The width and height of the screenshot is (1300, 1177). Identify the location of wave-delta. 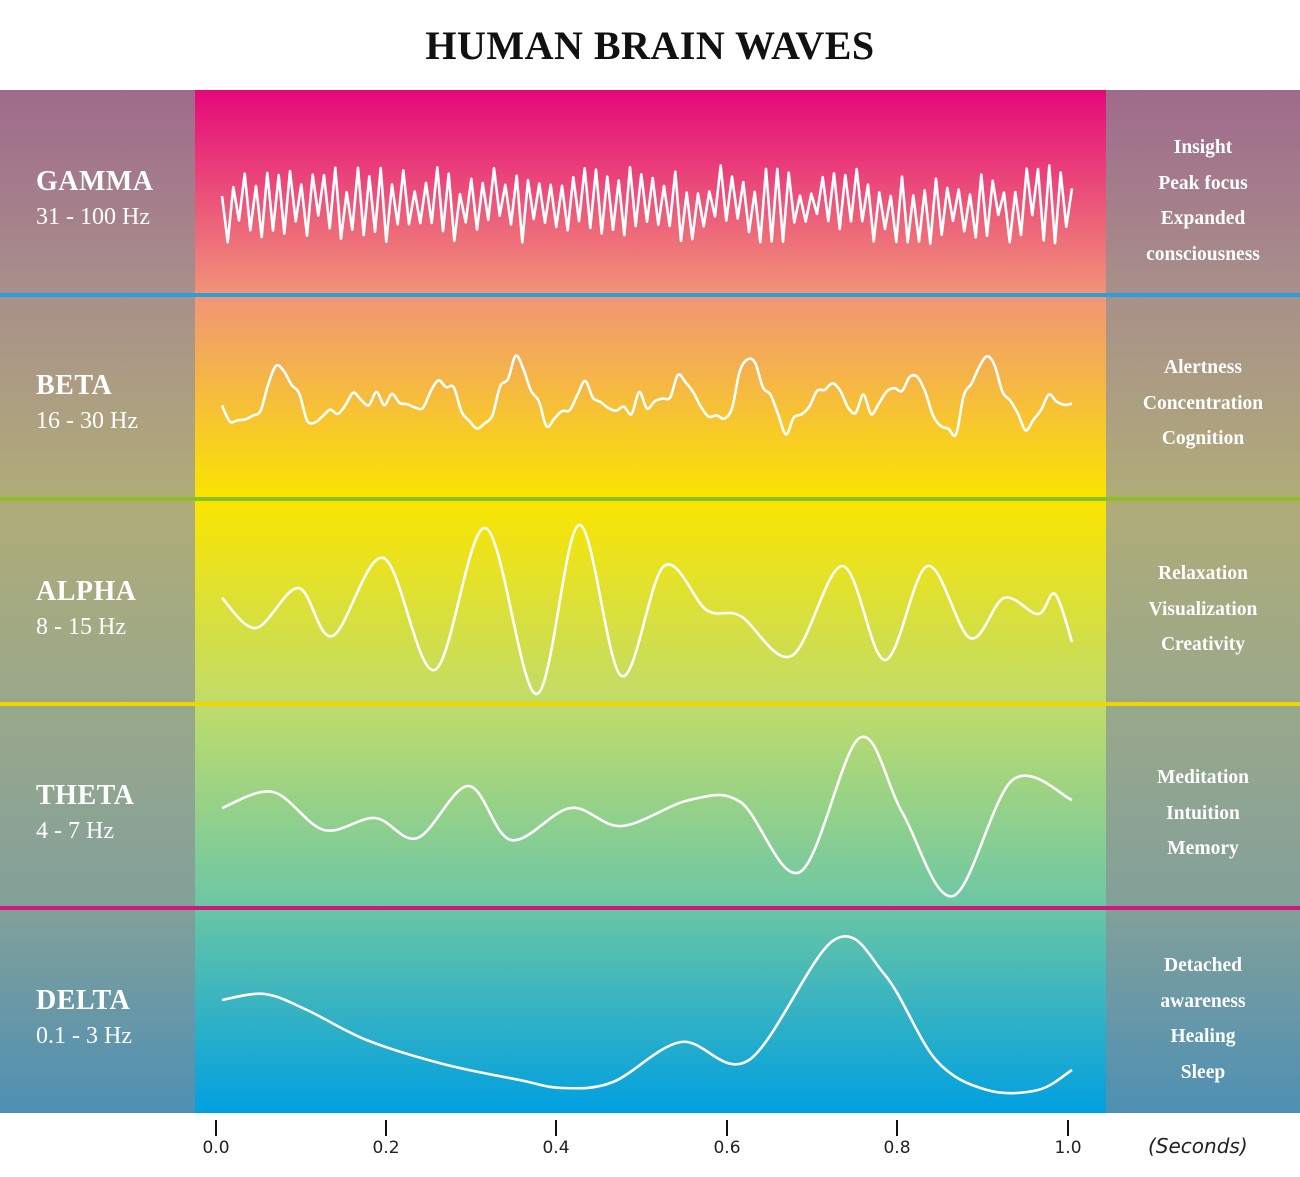
(647, 1014).